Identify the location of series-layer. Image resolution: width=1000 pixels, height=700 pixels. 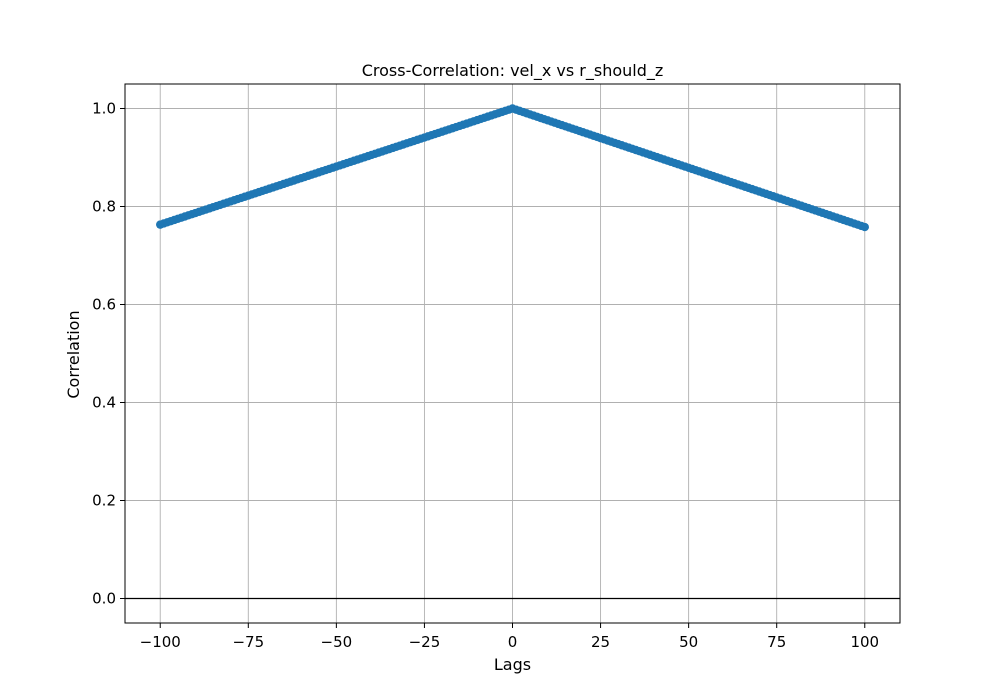
(512, 168).